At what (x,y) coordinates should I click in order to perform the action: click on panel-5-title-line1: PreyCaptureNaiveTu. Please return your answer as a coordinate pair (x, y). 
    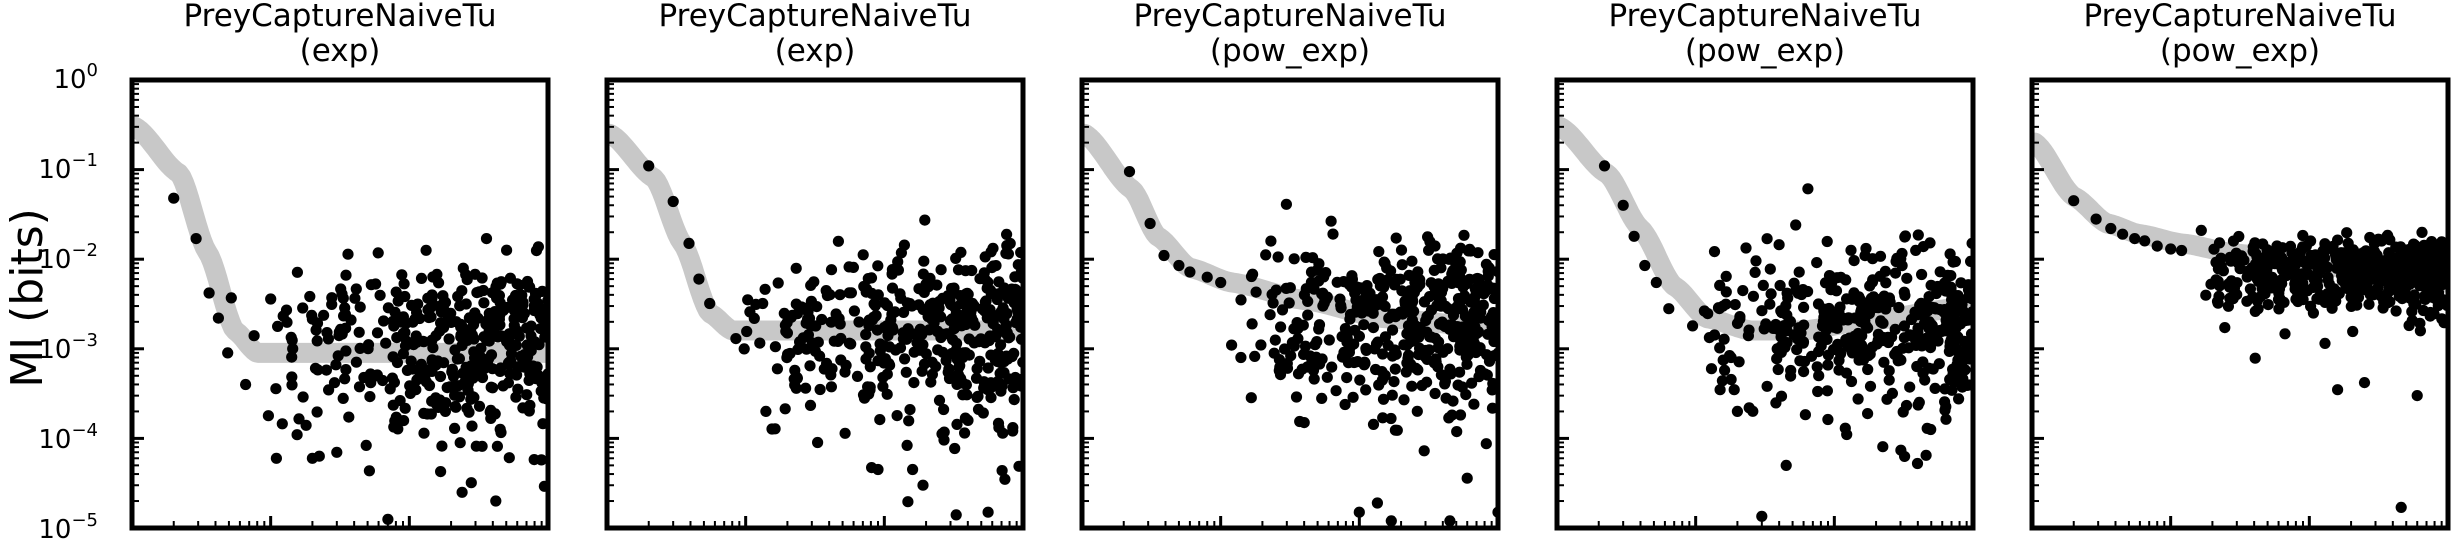
    Looking at the image, I should click on (2240, 17).